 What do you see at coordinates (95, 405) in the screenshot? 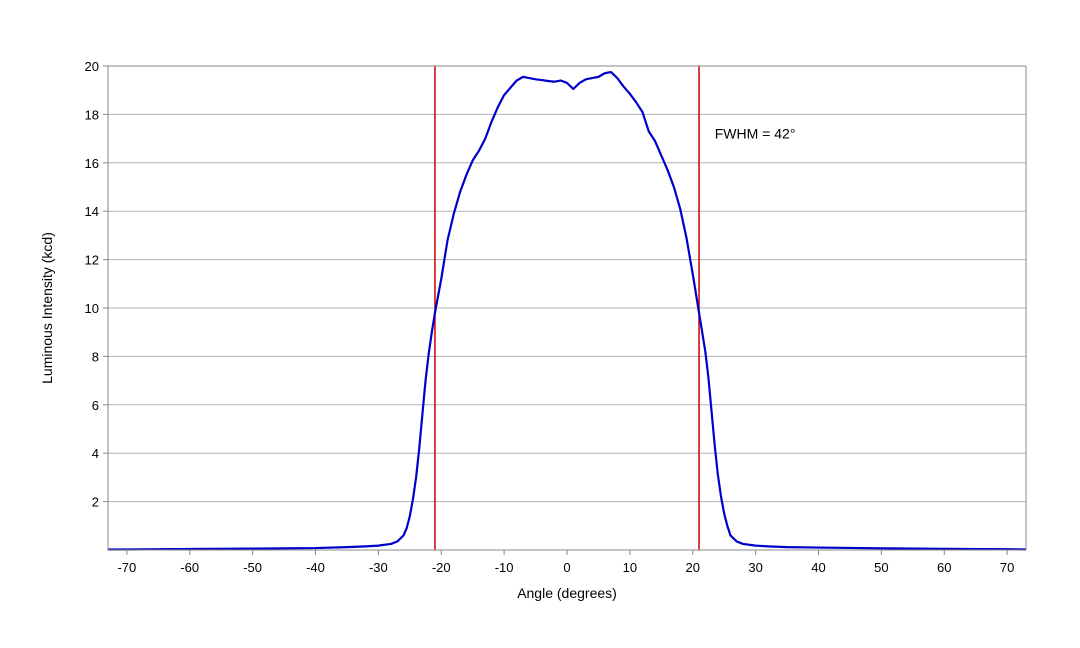
I see `y-tick-label-2: 6` at bounding box center [95, 405].